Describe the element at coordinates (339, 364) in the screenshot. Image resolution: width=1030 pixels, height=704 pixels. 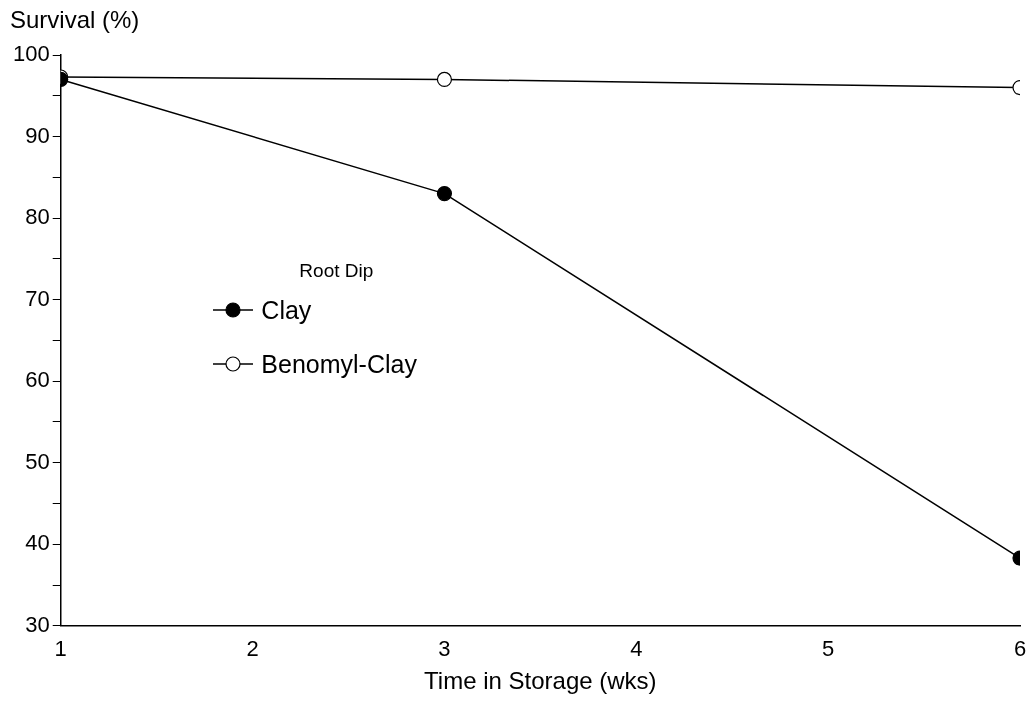
I see `legend-label: Benomyl-Clay` at that location.